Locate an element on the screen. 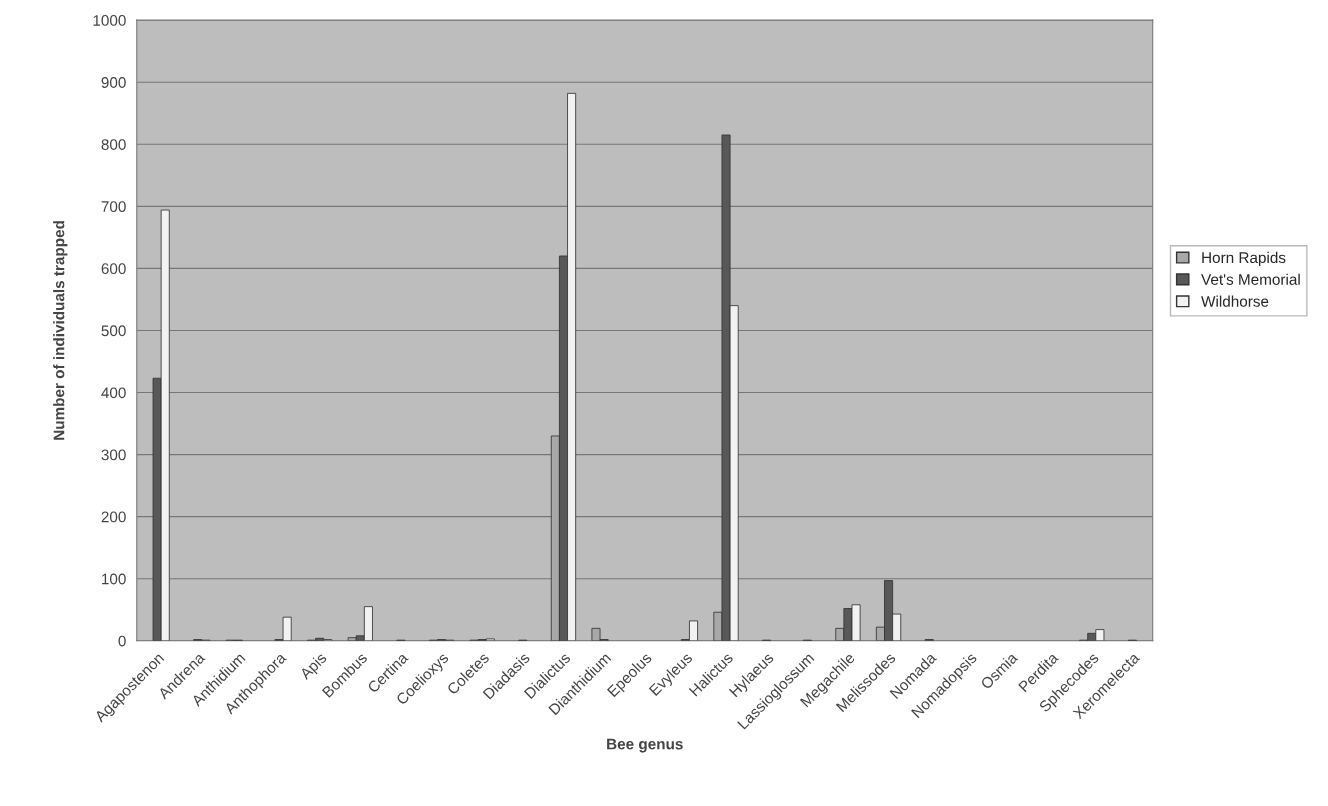  legend-label: Vet's Memorial is located at coordinates (1250, 279).